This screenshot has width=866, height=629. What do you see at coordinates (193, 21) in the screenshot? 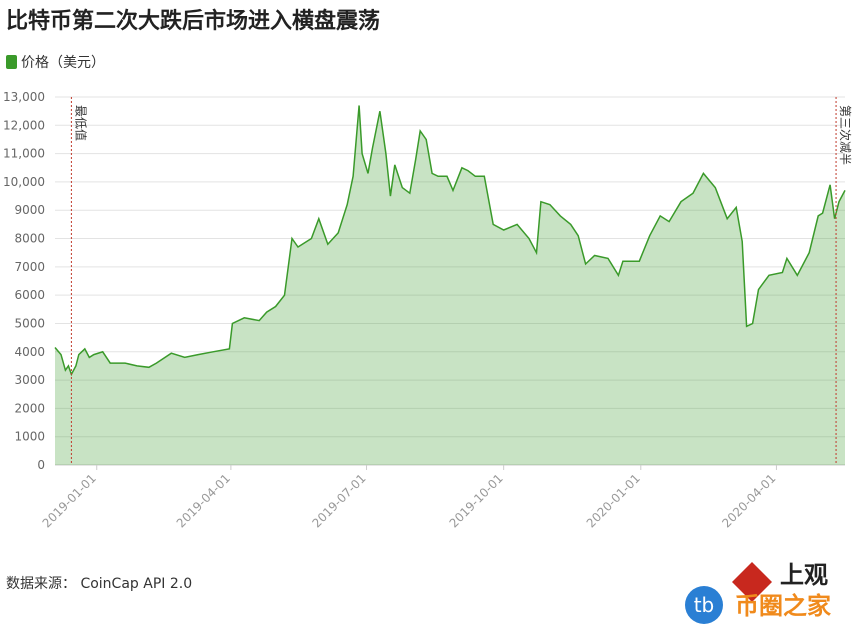
I see `chart-title: 比特币第二次大跌后市场进入横盘震荡` at bounding box center [193, 21].